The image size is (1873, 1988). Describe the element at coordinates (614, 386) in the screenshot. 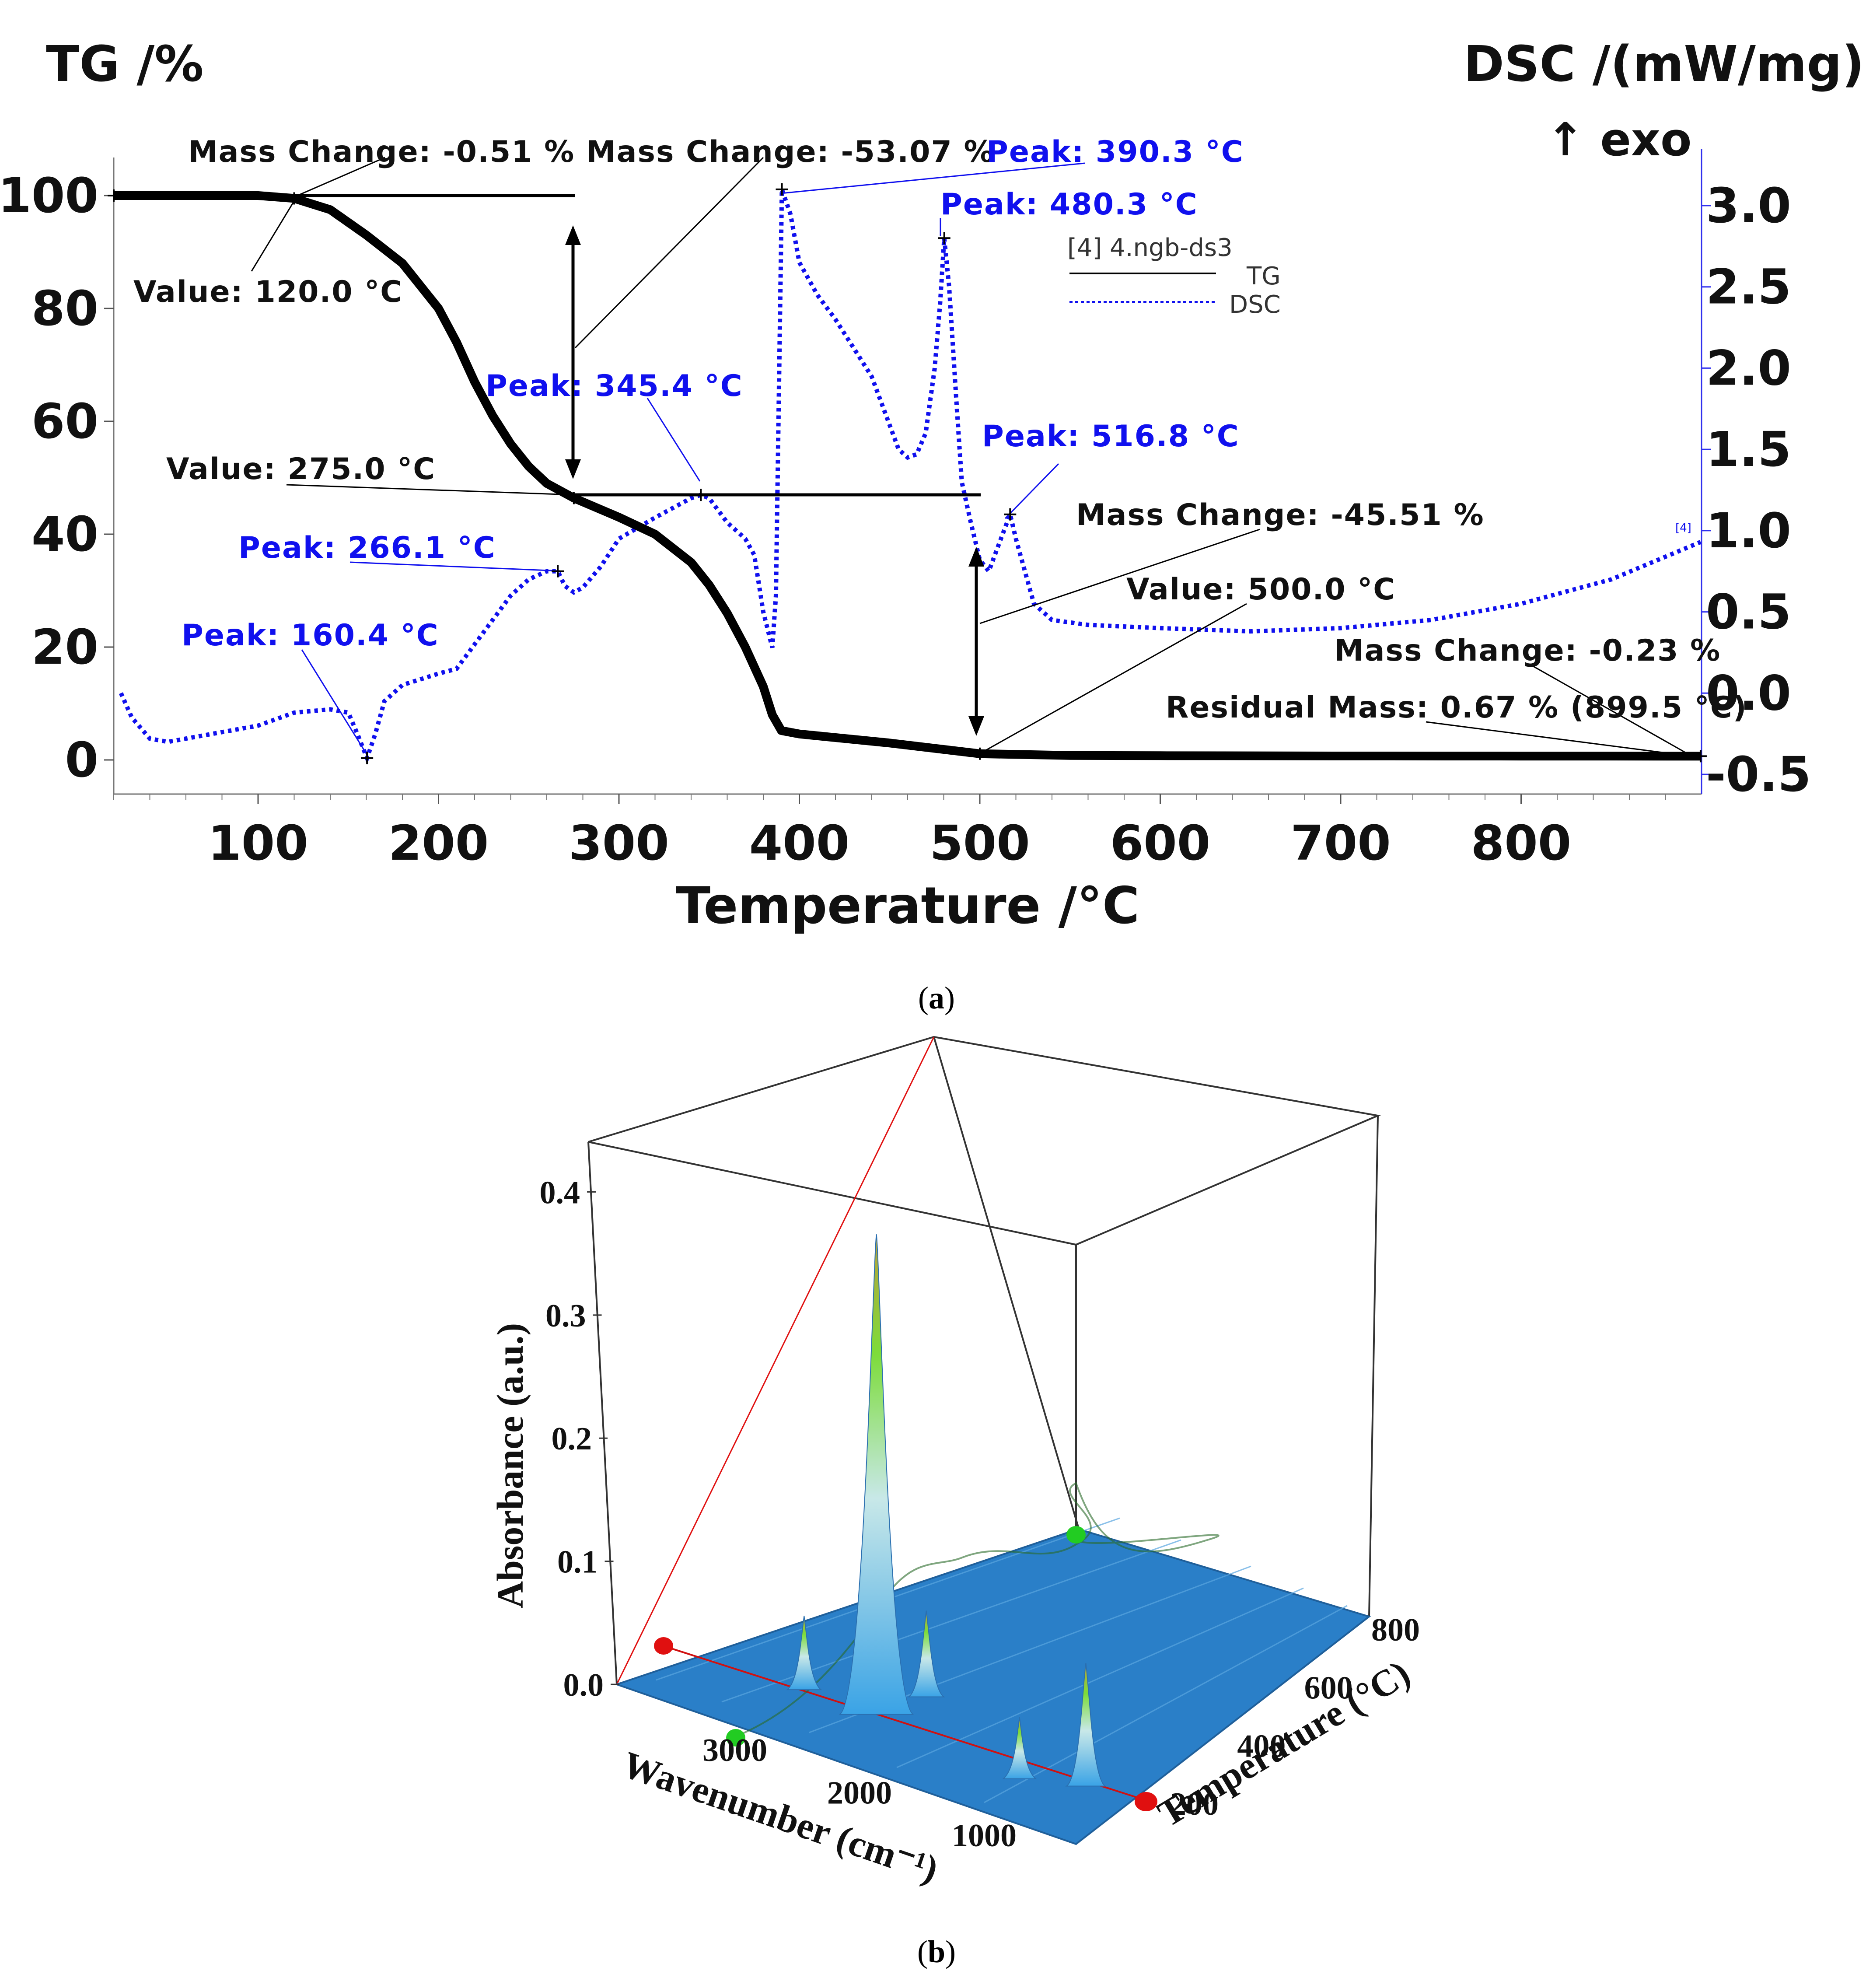

I see `annotation-peak-3454: Peak: 345.4 °C` at that location.